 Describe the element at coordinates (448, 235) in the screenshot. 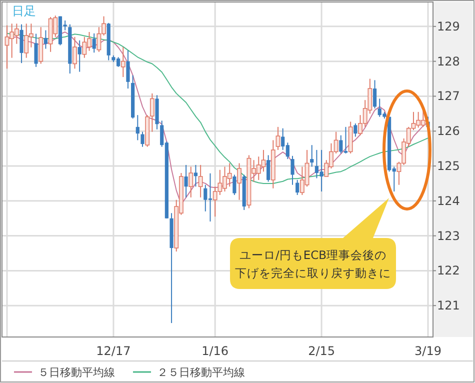

I see `y-tick-label: 123` at that location.